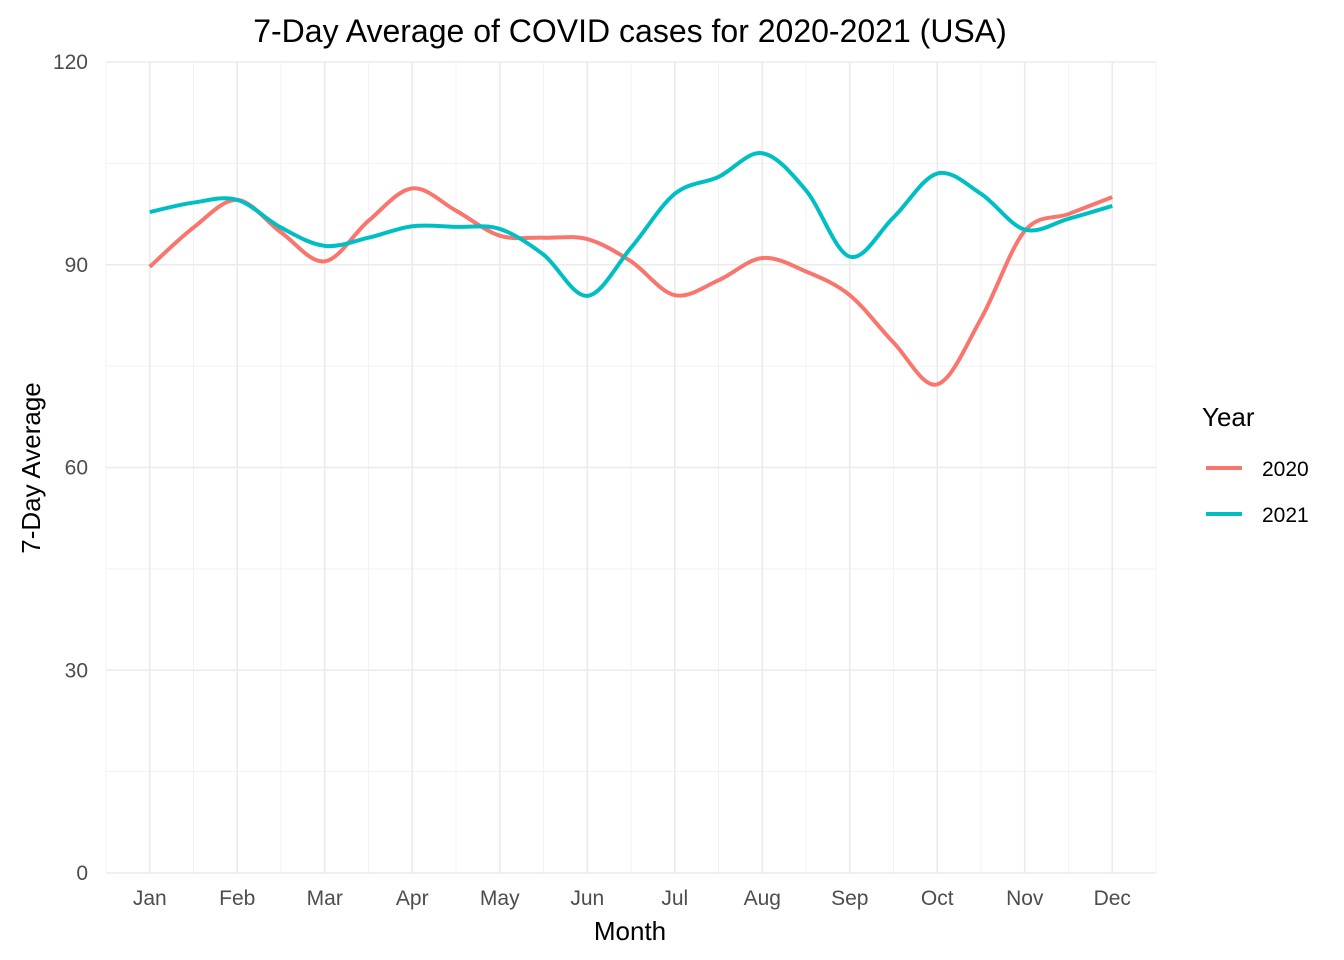 This screenshot has width=1344, height=960. What do you see at coordinates (1112, 898) in the screenshot?
I see `x-tick-label: Dec` at bounding box center [1112, 898].